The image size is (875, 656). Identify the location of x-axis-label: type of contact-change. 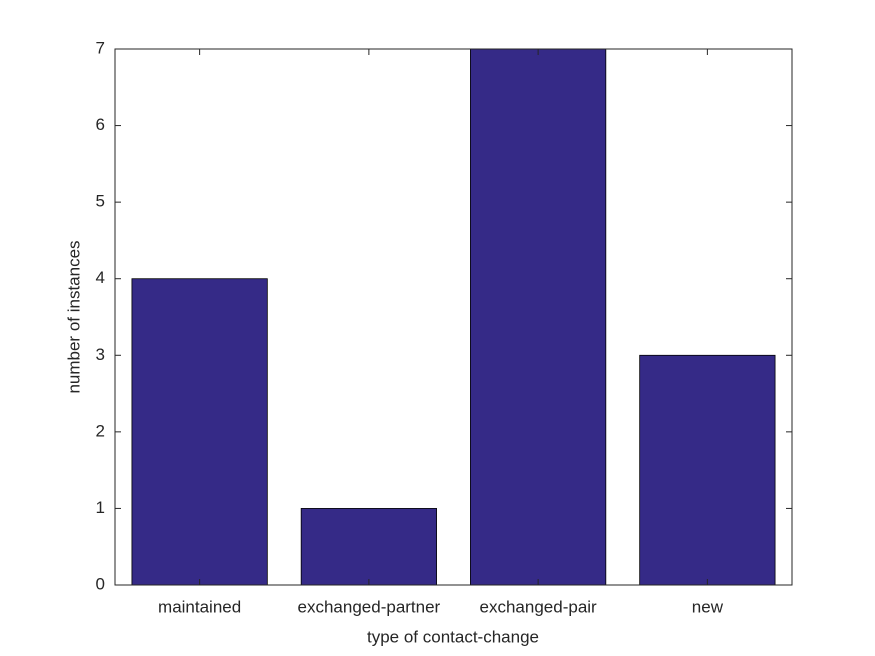
(453, 636).